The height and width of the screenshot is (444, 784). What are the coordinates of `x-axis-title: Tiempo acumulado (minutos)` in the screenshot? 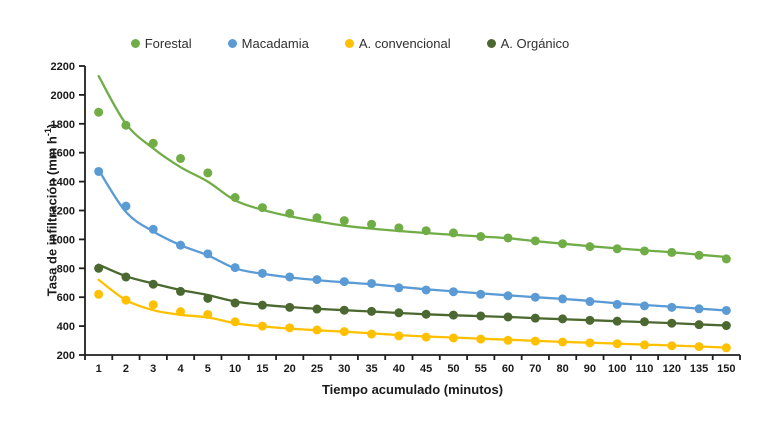 It's located at (412, 389).